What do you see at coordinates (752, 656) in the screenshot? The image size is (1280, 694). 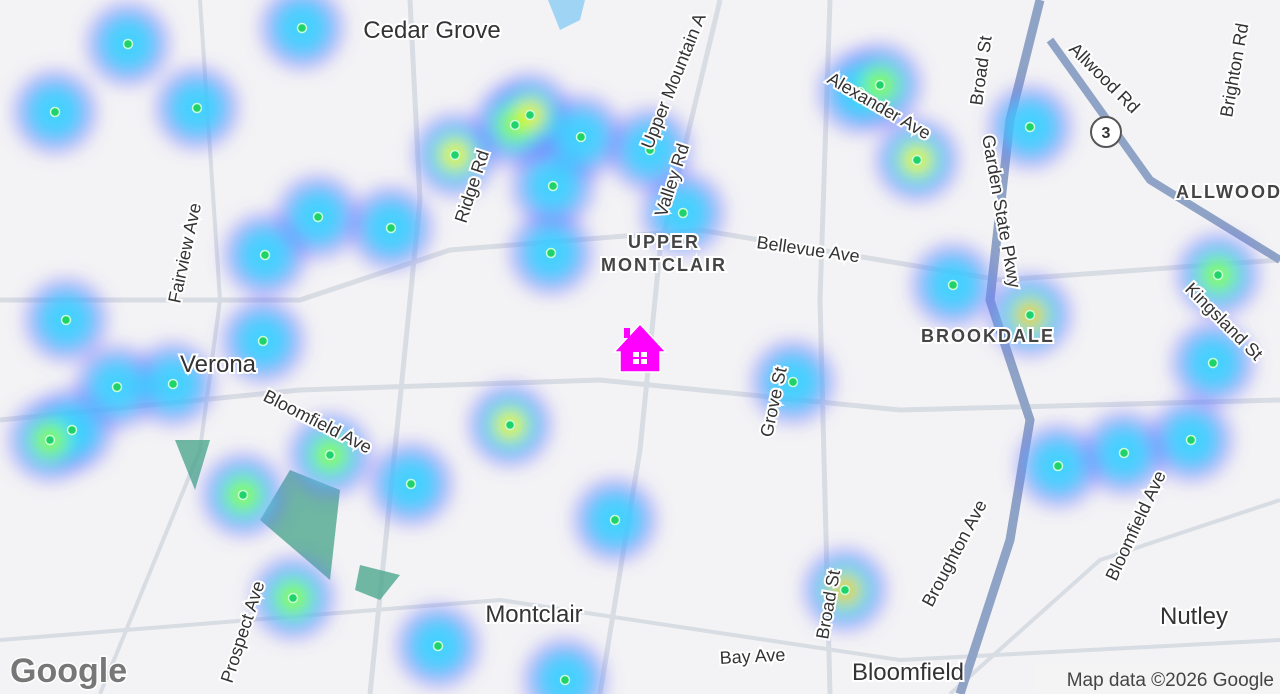 I see `street-label: Bay Ave` at bounding box center [752, 656].